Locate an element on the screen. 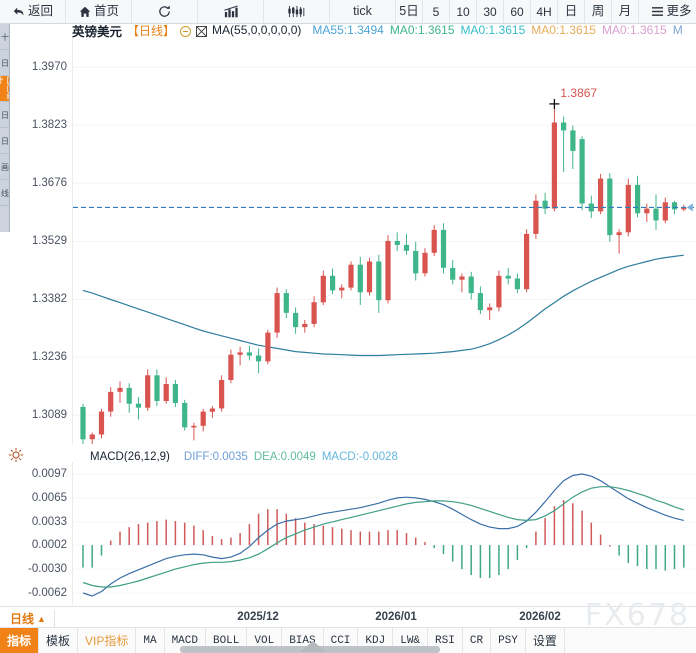 Image resolution: width=696 pixels, height=653 pixels. ma-legend-item-0: MA55:1.3494 is located at coordinates (348, 30).